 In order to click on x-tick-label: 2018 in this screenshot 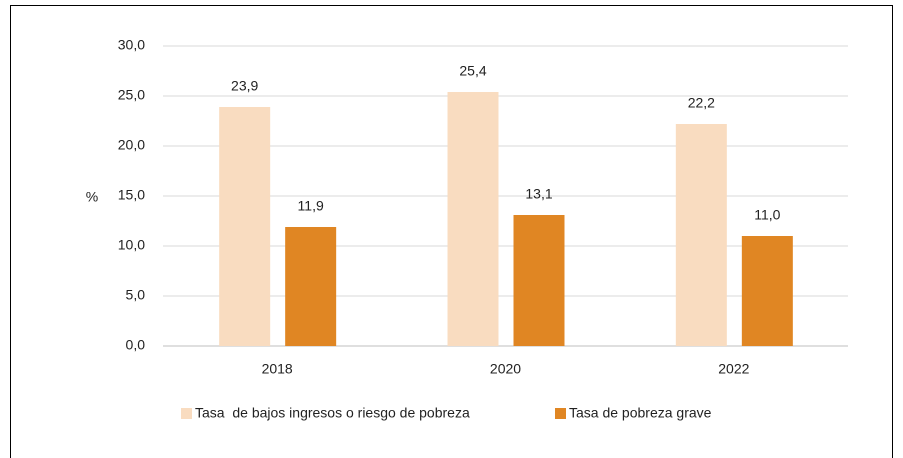, I will do `click(277, 369)`.